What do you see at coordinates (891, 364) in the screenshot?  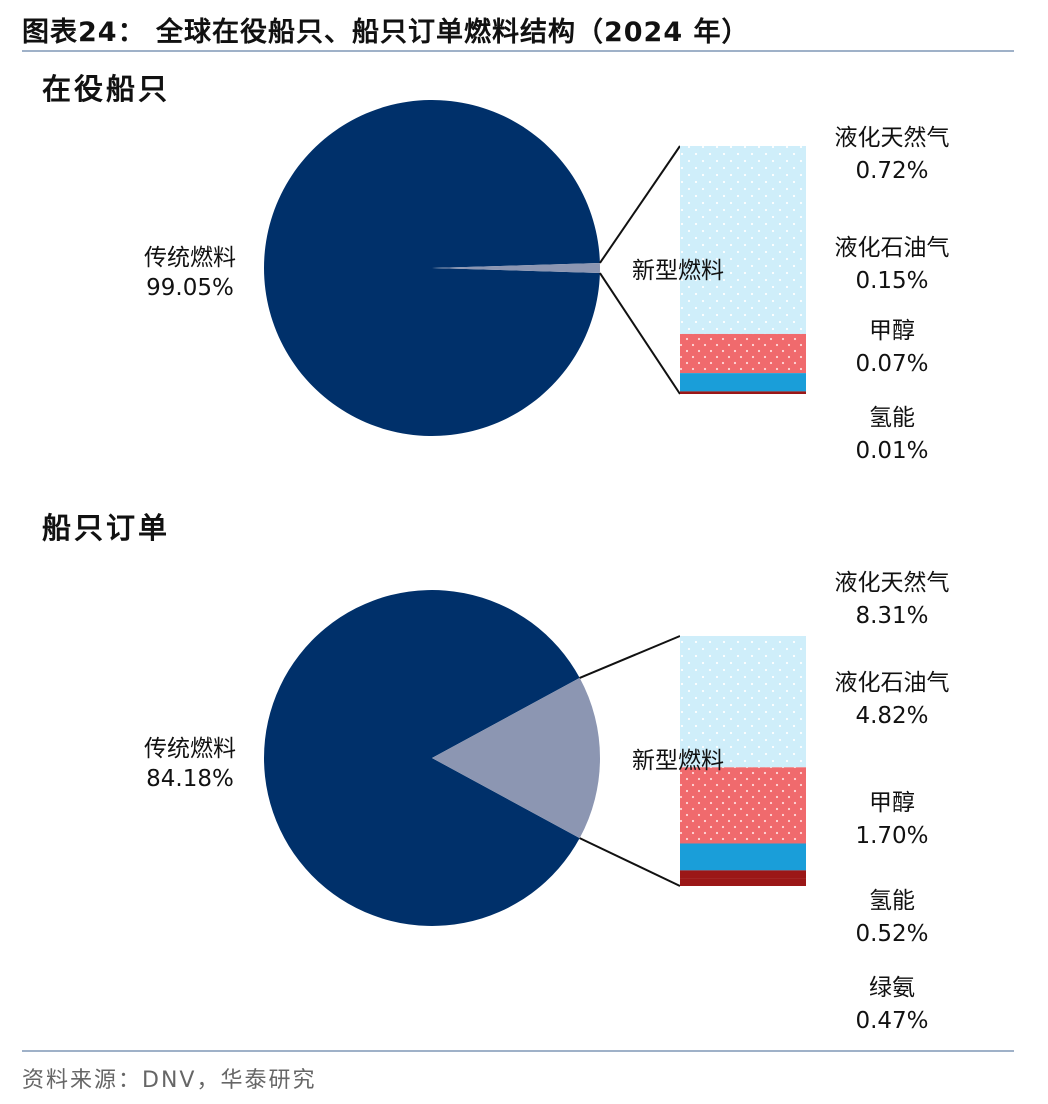 I see `breakdown-value: 0.07%` at bounding box center [891, 364].